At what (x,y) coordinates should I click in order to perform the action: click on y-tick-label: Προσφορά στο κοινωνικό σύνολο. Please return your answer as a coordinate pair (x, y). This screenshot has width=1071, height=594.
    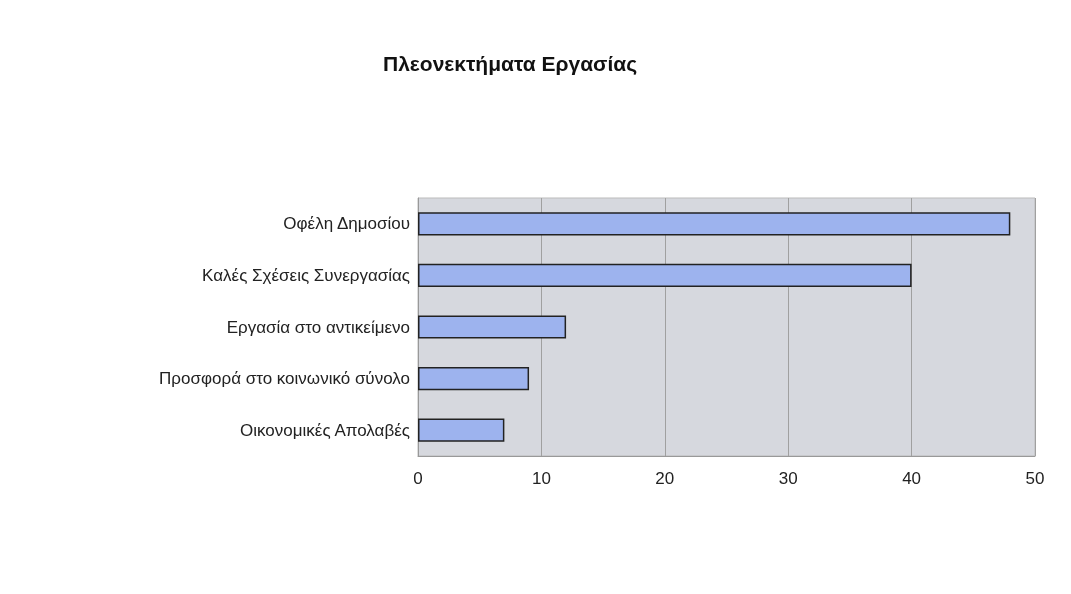
    Looking at the image, I should click on (284, 379).